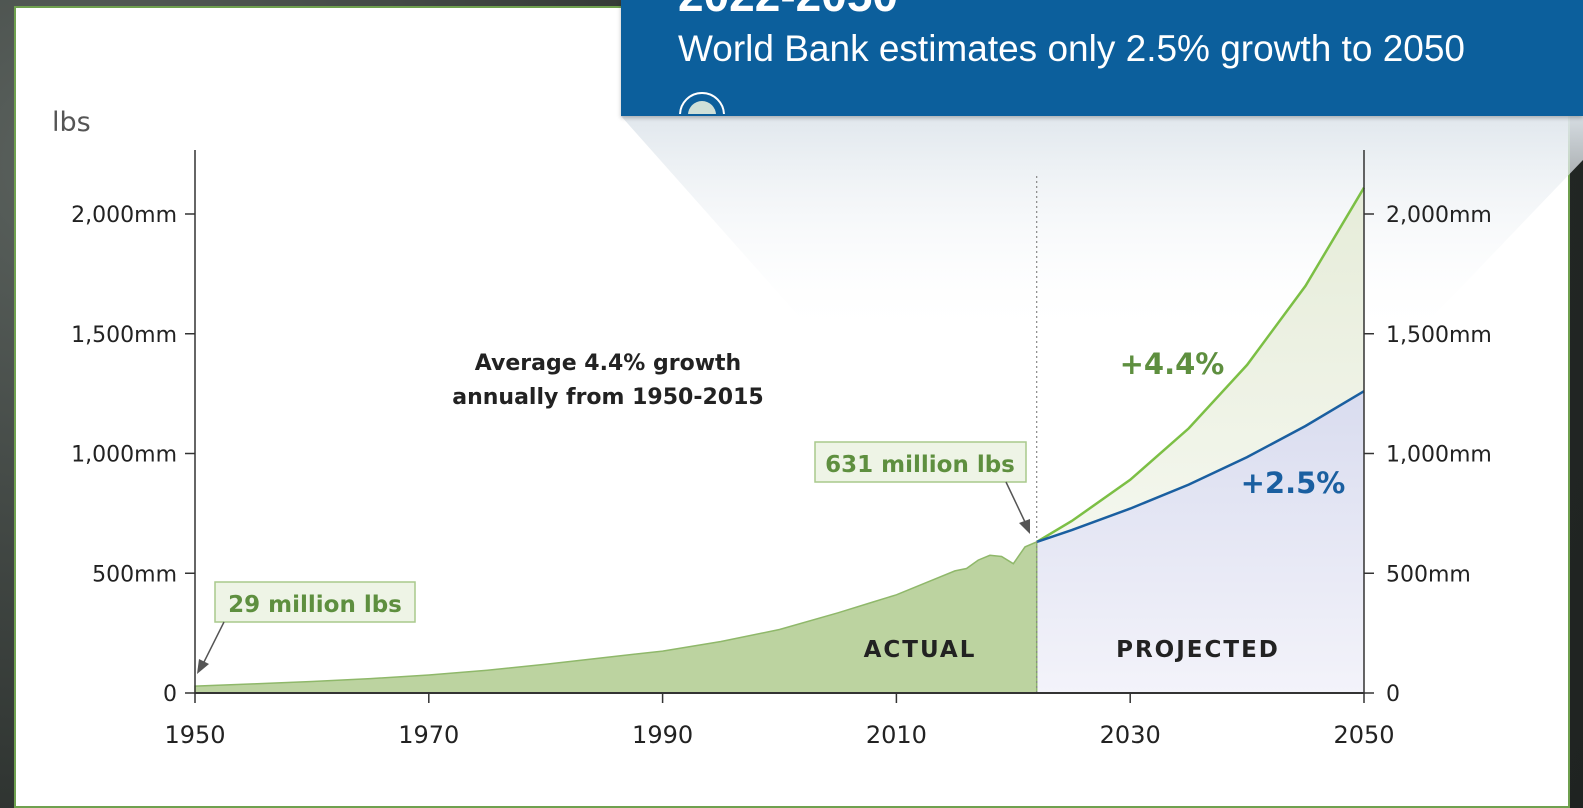 The height and width of the screenshot is (808, 1583). I want to click on low-rate-label: +2.5%, so click(1293, 483).